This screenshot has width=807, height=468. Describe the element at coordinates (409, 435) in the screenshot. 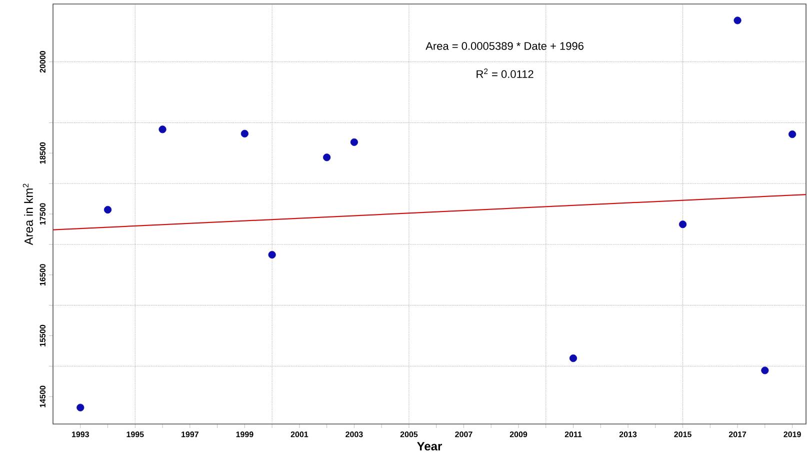

I see `x-tick-label: 2005` at that location.